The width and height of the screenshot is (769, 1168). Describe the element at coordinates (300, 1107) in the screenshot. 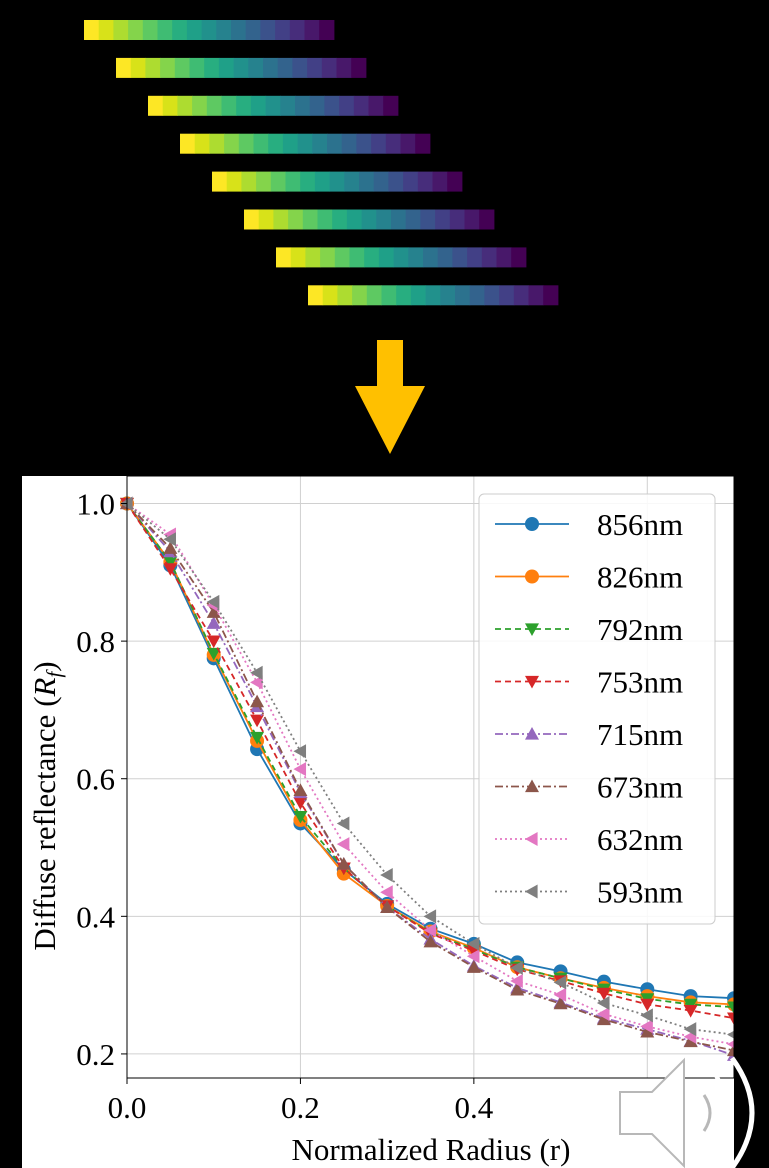

I see `x-tick-label: 0.2` at that location.